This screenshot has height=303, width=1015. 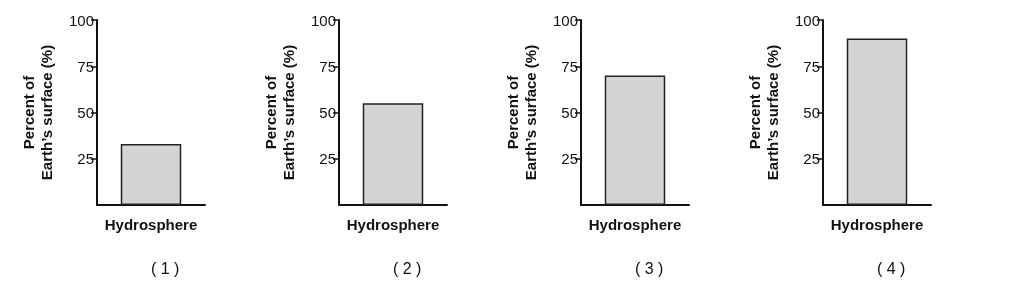 I want to click on text: ( 1 ), so click(x=165, y=268).